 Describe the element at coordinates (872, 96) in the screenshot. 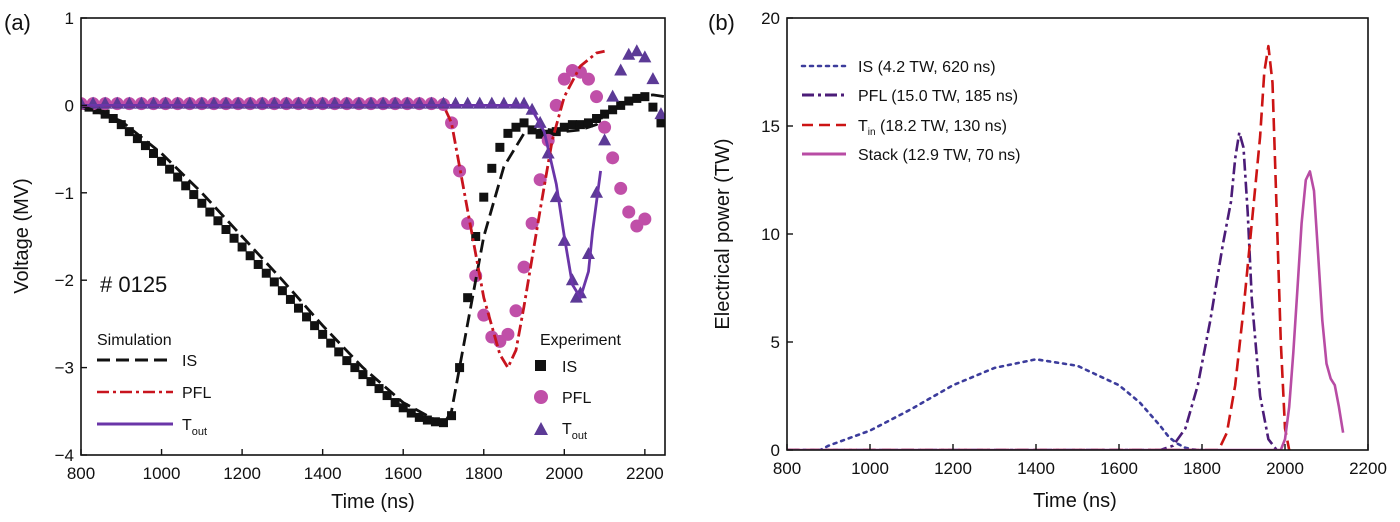

I see `legend-b-pfl-name: PFL` at that location.